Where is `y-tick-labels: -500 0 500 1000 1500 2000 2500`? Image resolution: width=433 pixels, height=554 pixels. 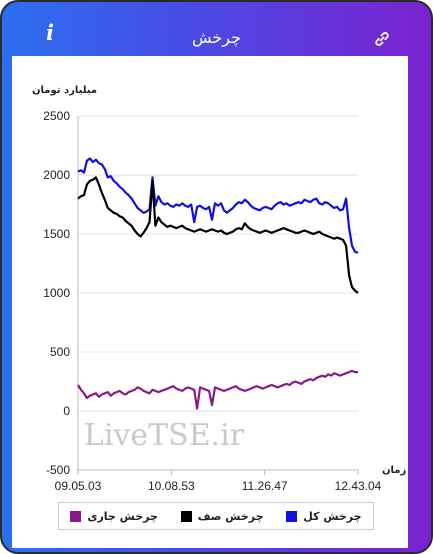
y-tick-labels: -500 0 500 1000 1500 2000 2500 is located at coordinates (56, 293).